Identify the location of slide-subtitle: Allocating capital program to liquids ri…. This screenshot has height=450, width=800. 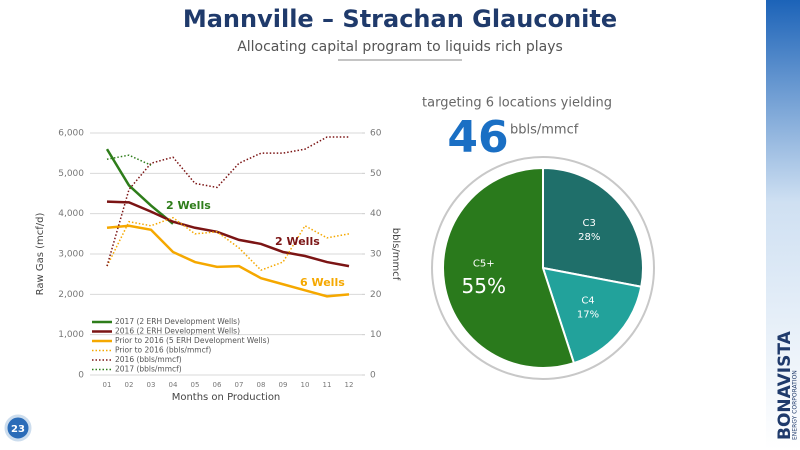
(400, 47).